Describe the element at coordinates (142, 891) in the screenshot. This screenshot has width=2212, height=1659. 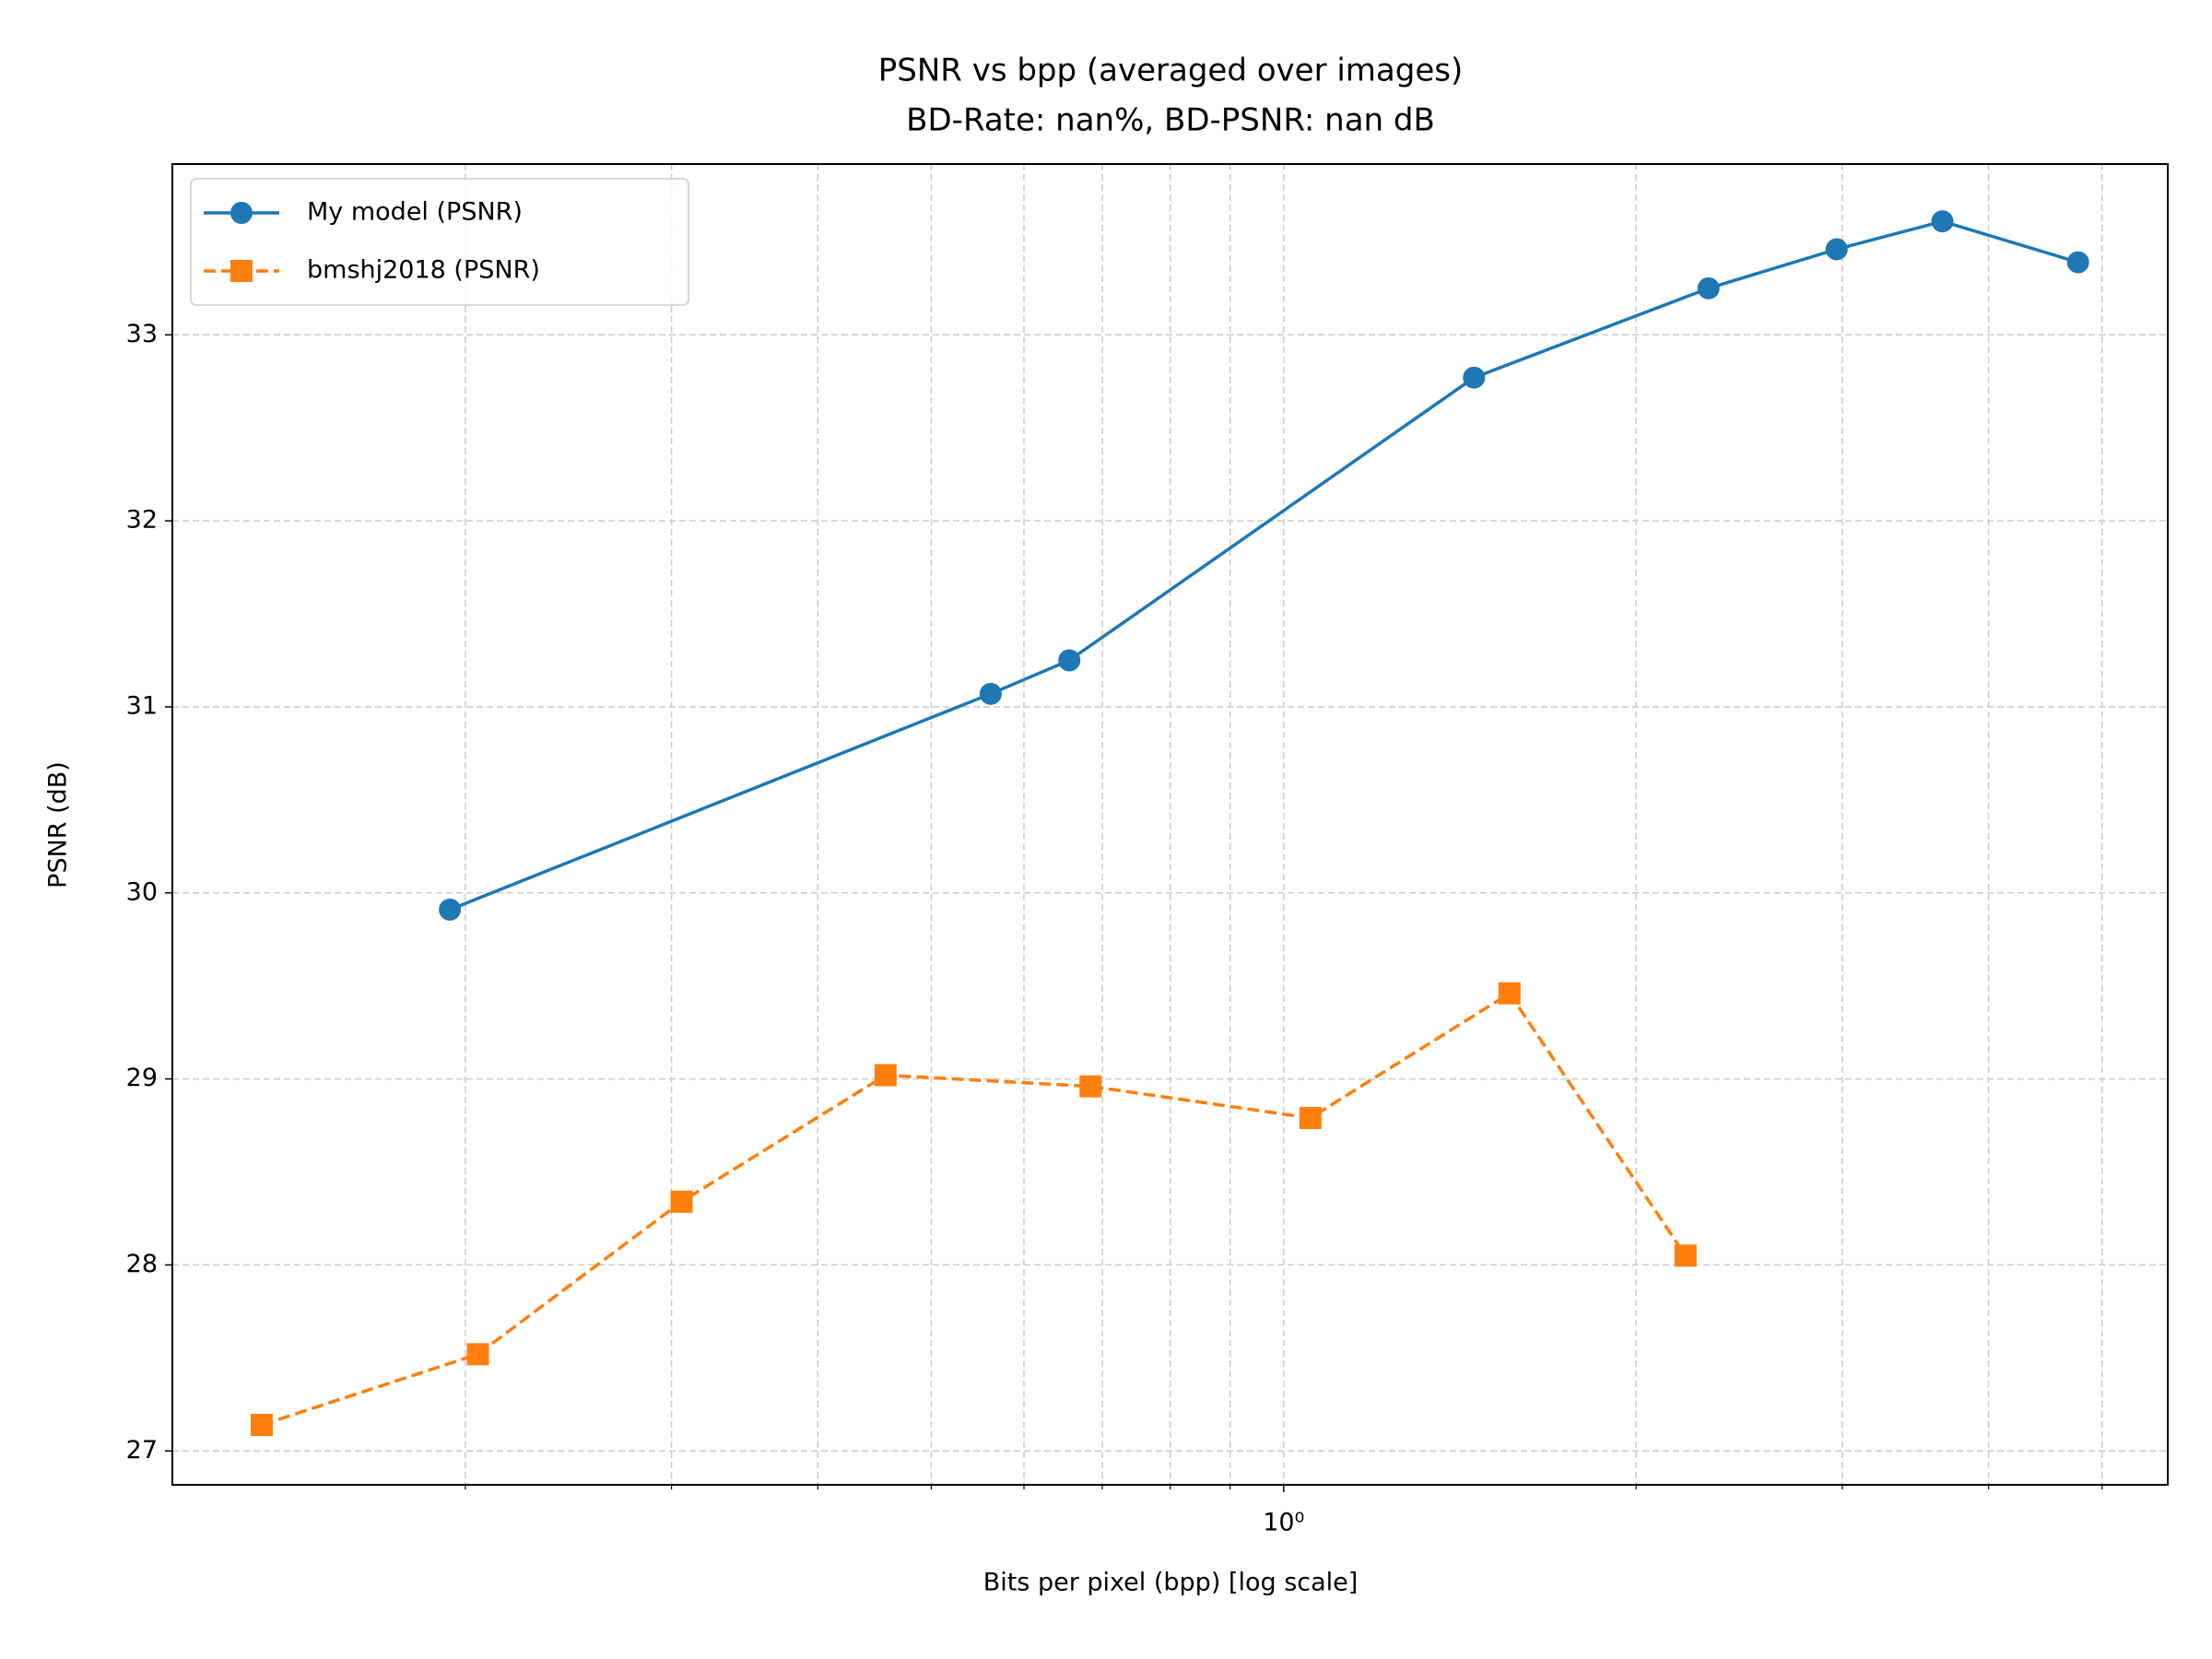
I see `y-tick-label: 30` at that location.